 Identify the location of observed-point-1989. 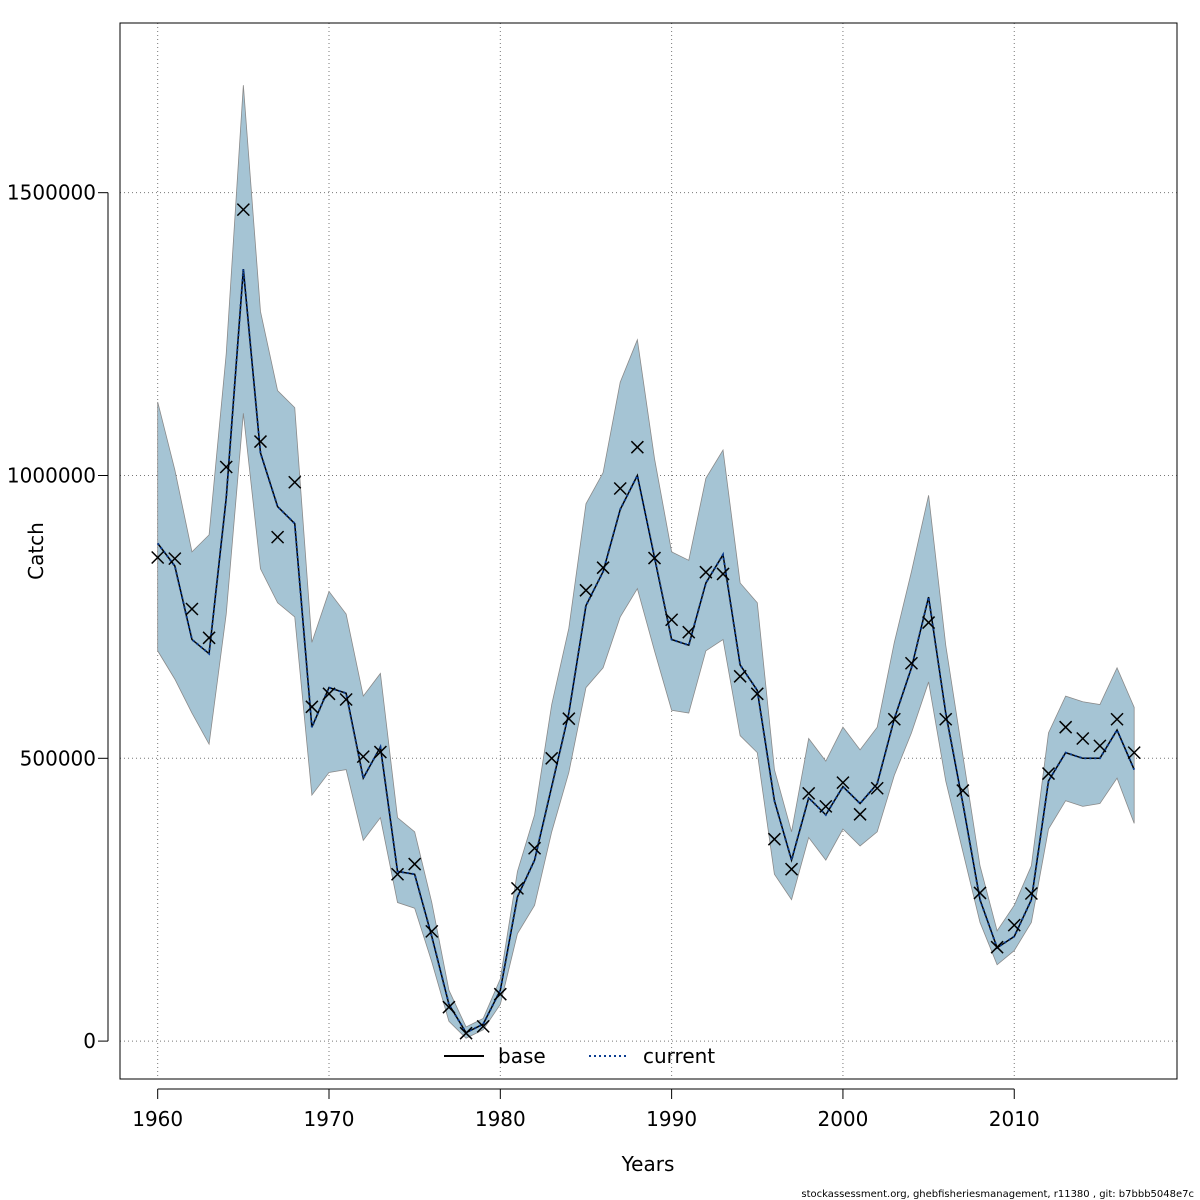
(654, 558).